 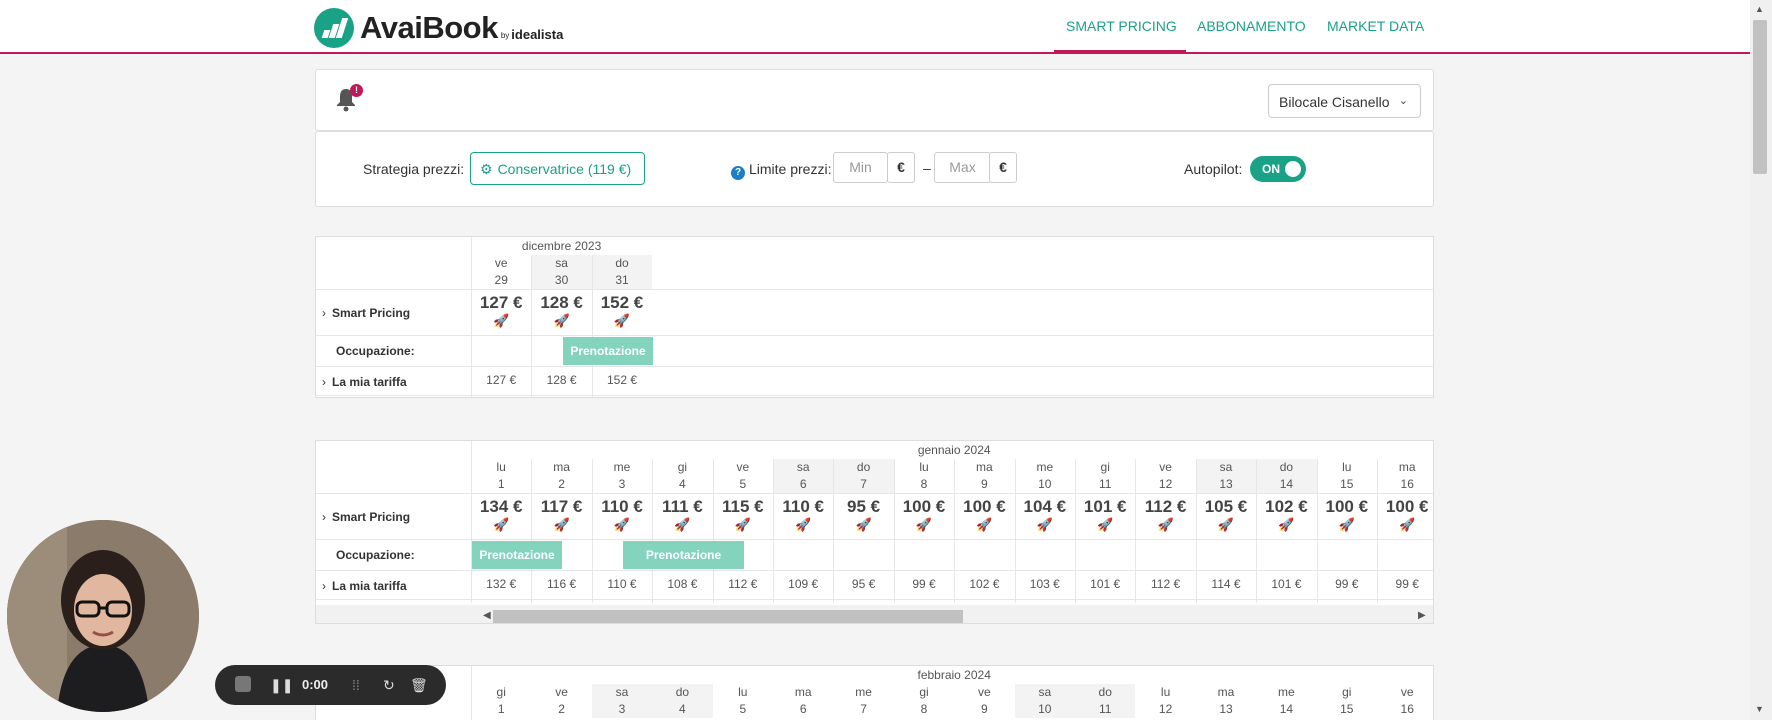 I want to click on my-rate-value: 132 €, so click(x=501, y=584).